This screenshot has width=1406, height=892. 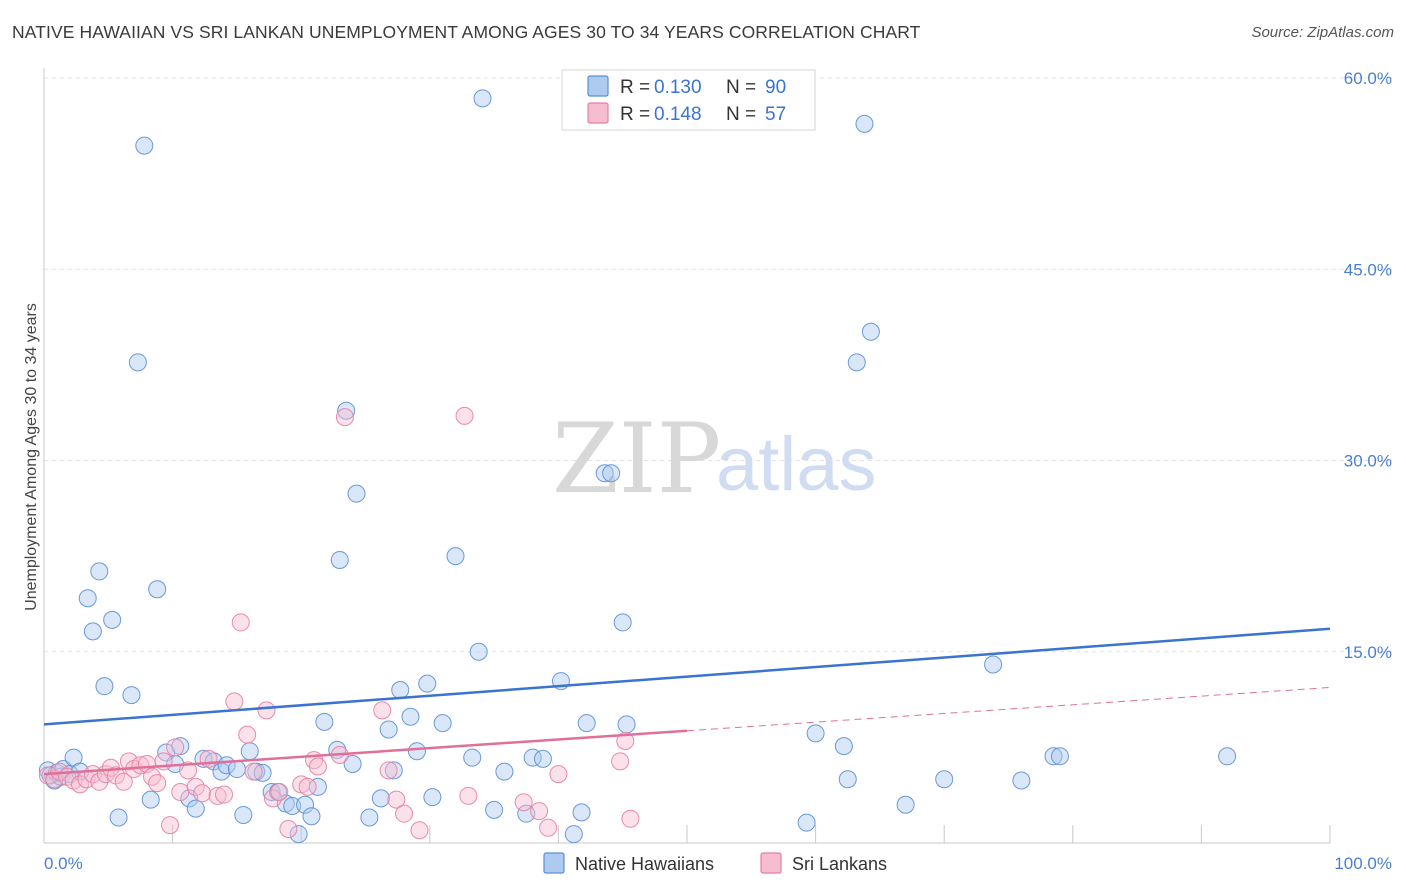 I want to click on legend-n-value-1: 90, so click(x=775, y=87).